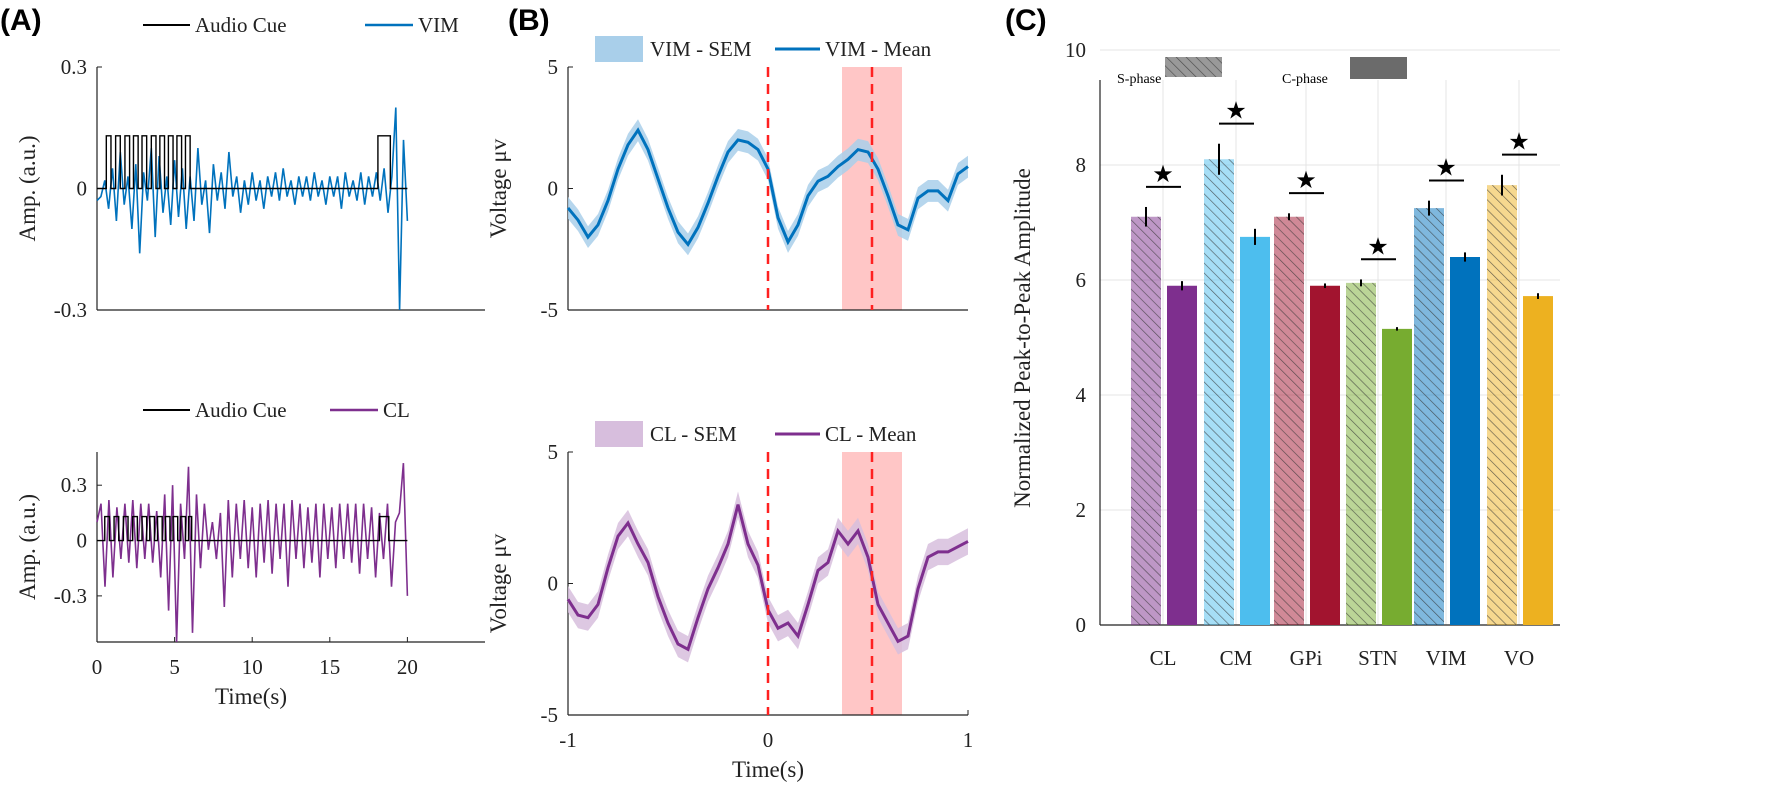  What do you see at coordinates (1502, 405) in the screenshot?
I see `bar-hatch-vo` at bounding box center [1502, 405].